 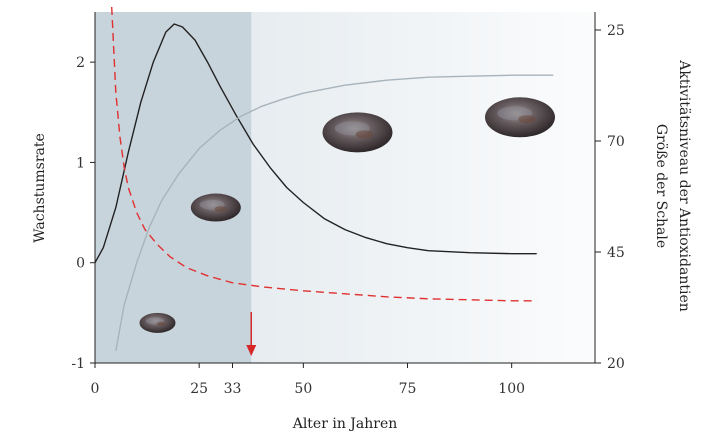 I want to click on x-axis-title: Alter in Jahren, so click(x=345, y=424).